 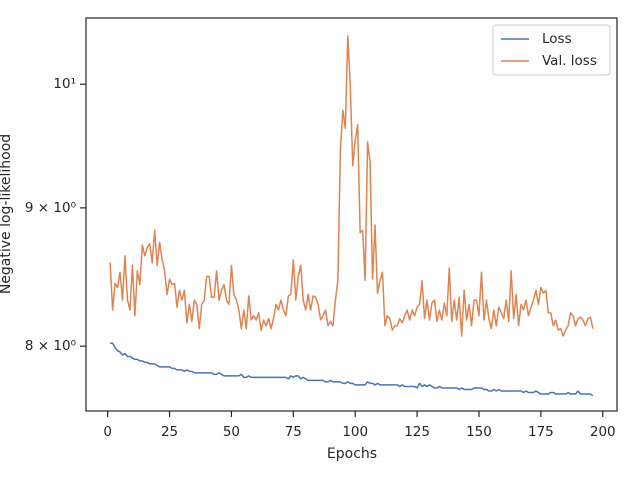 I want to click on x-tick-label: 175, so click(x=541, y=432).